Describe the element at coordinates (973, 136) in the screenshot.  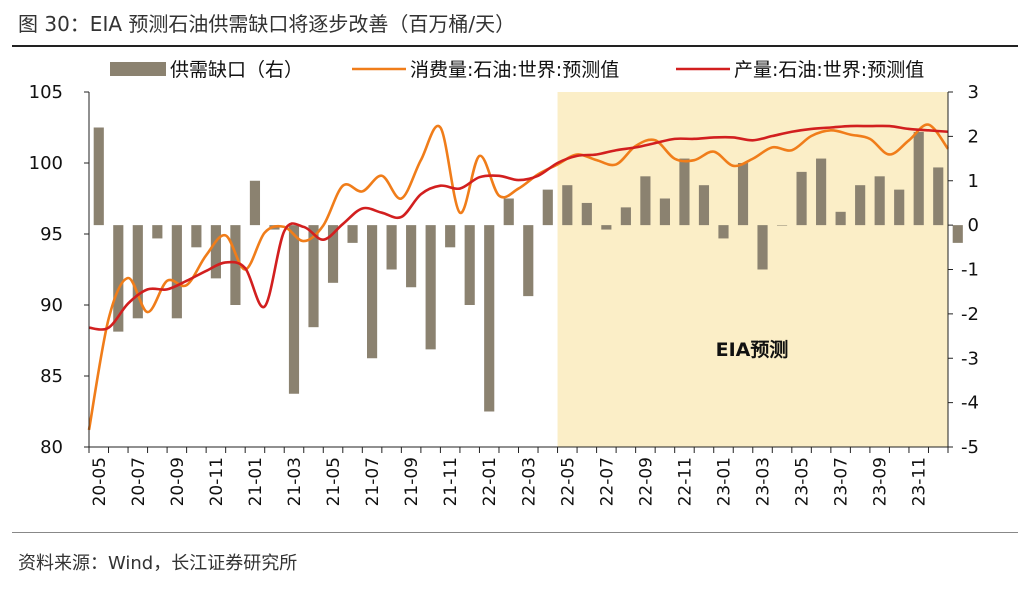
I see `right-tick-label: 2` at that location.